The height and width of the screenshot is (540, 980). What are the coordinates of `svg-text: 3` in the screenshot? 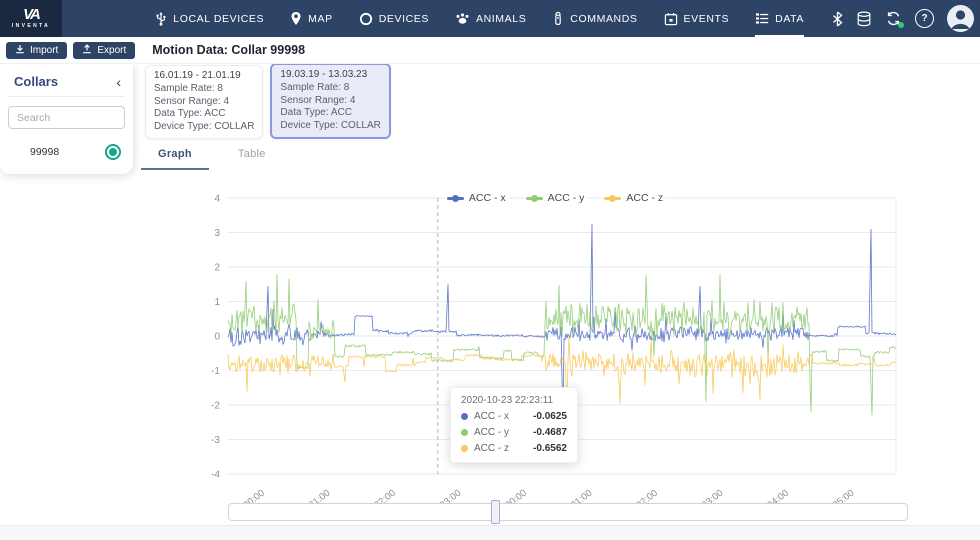 It's located at (217, 233).